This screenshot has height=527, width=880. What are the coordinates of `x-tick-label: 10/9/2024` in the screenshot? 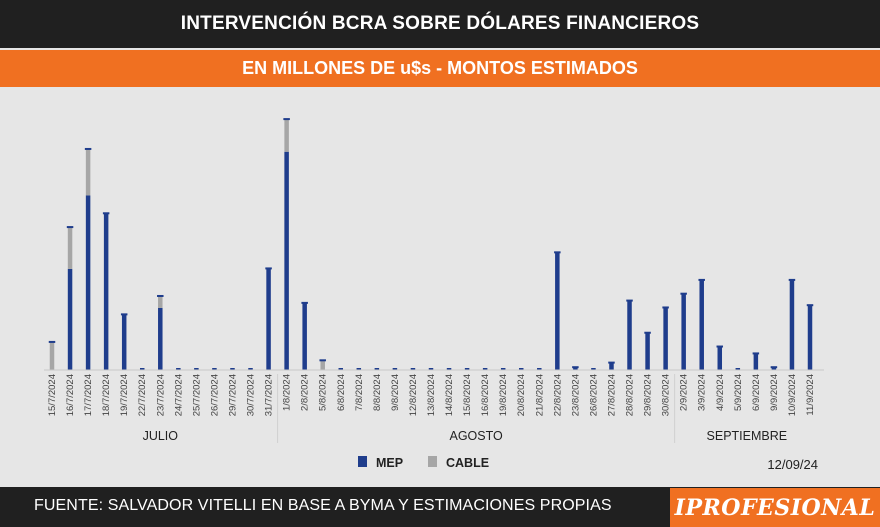 It's located at (792, 395).